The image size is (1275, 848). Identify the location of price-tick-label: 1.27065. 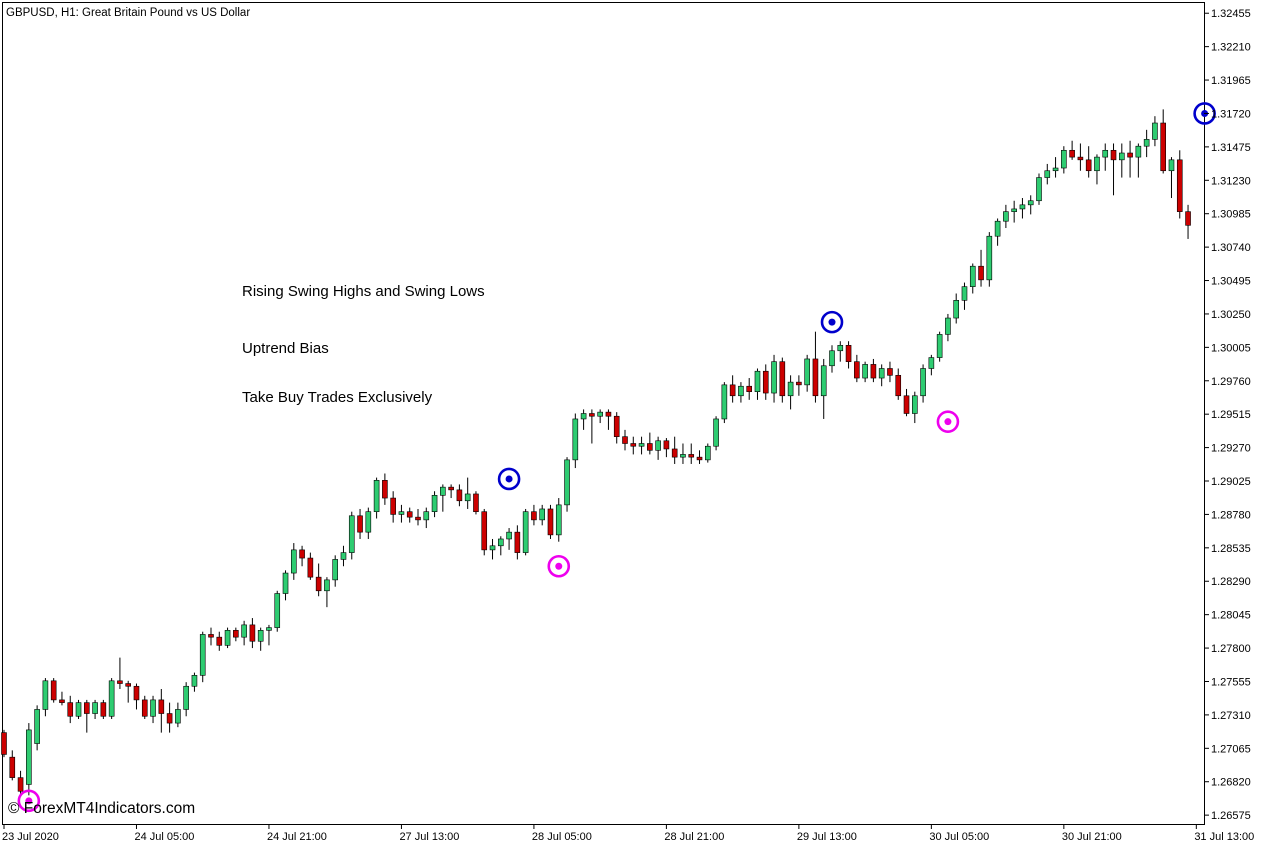
(1231, 749).